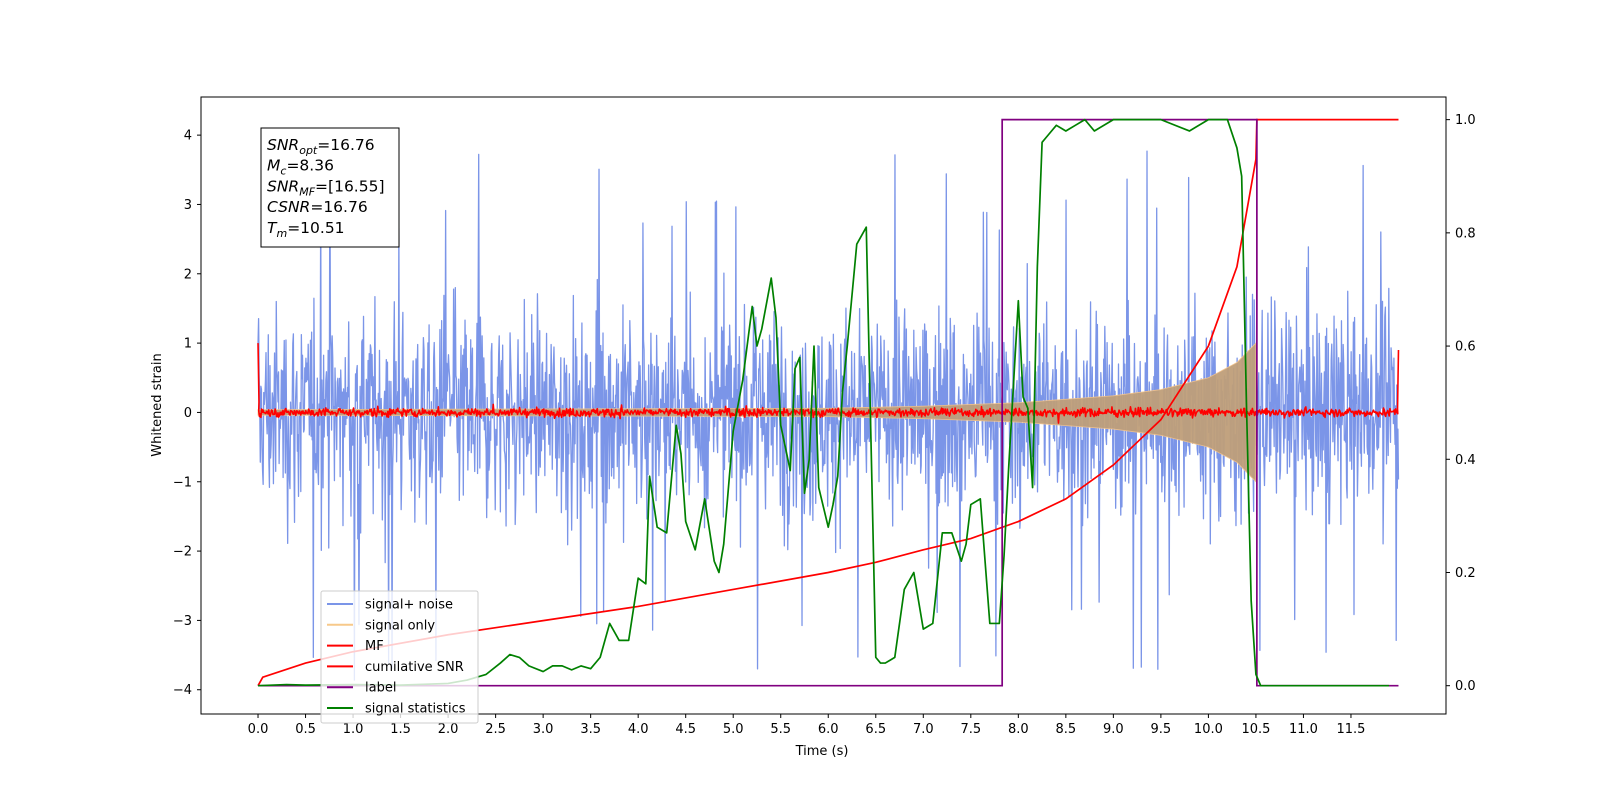 Image resolution: width=1600 pixels, height=800 pixels. Describe the element at coordinates (1161, 729) in the screenshot. I see `x-tick-label: 9.5` at that location.